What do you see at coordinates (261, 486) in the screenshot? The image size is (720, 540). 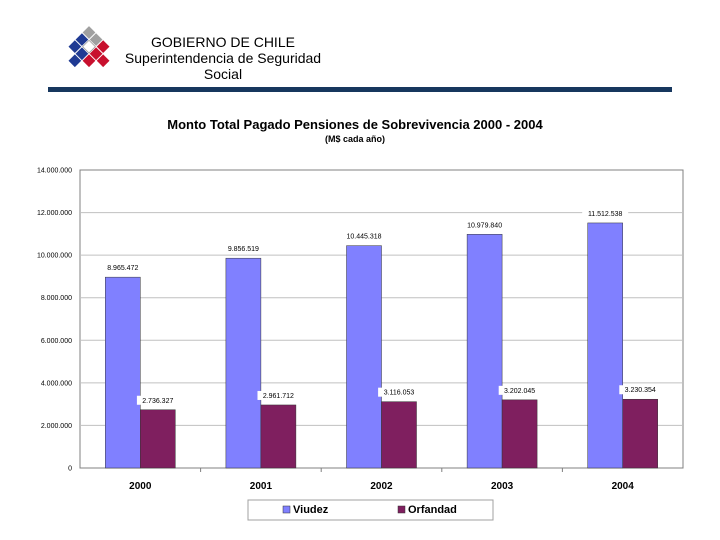 I see `x-category-label-2001: 2001` at bounding box center [261, 486].